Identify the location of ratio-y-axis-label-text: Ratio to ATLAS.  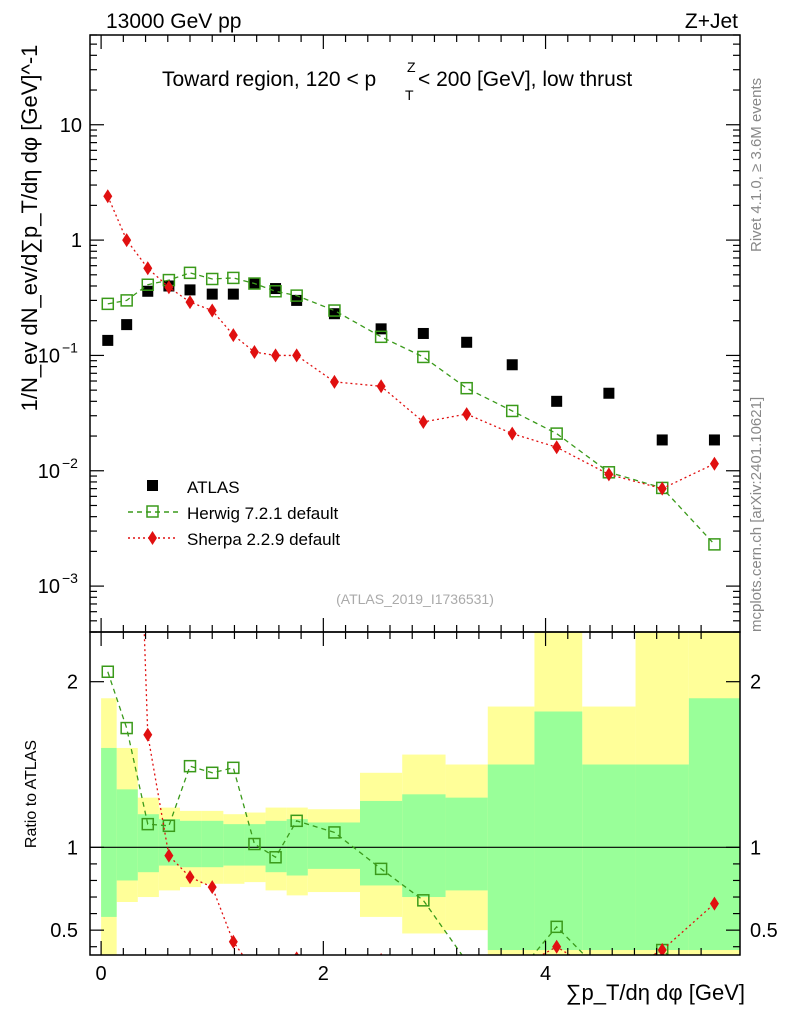
(31, 794).